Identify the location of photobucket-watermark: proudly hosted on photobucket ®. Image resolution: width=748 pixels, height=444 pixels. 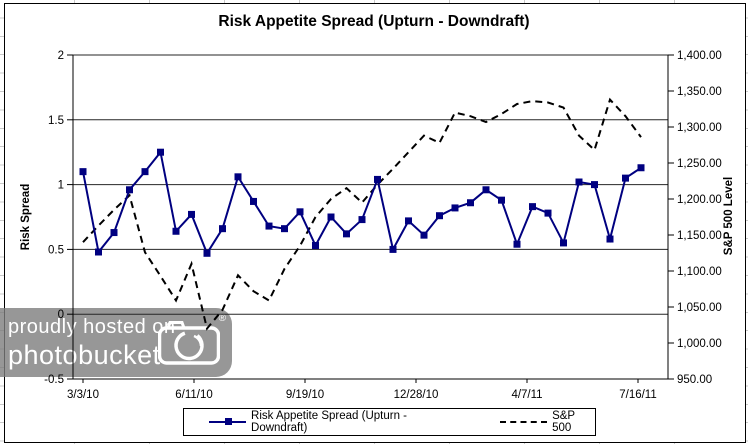
(116, 342).